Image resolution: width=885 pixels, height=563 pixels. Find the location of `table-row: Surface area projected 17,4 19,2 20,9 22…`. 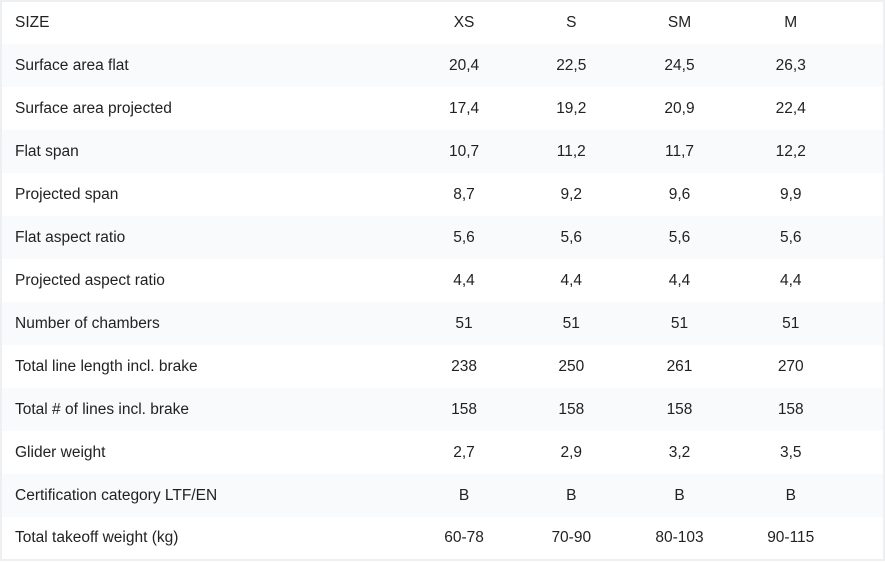

table-row: Surface area projected 17,4 19,2 20,9 22… is located at coordinates (442, 108).